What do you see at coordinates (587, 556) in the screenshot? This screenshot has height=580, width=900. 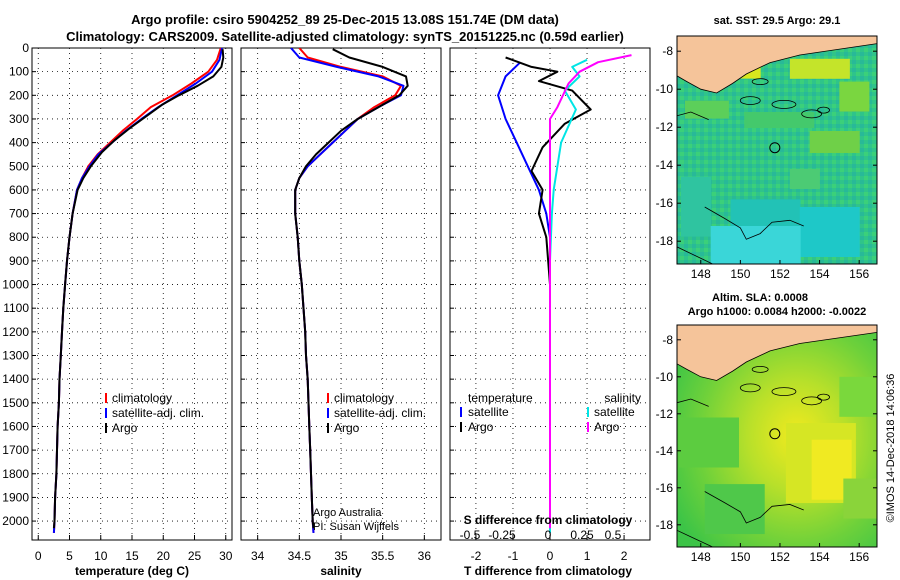 I see `x-tick-label: 1` at bounding box center [587, 556].